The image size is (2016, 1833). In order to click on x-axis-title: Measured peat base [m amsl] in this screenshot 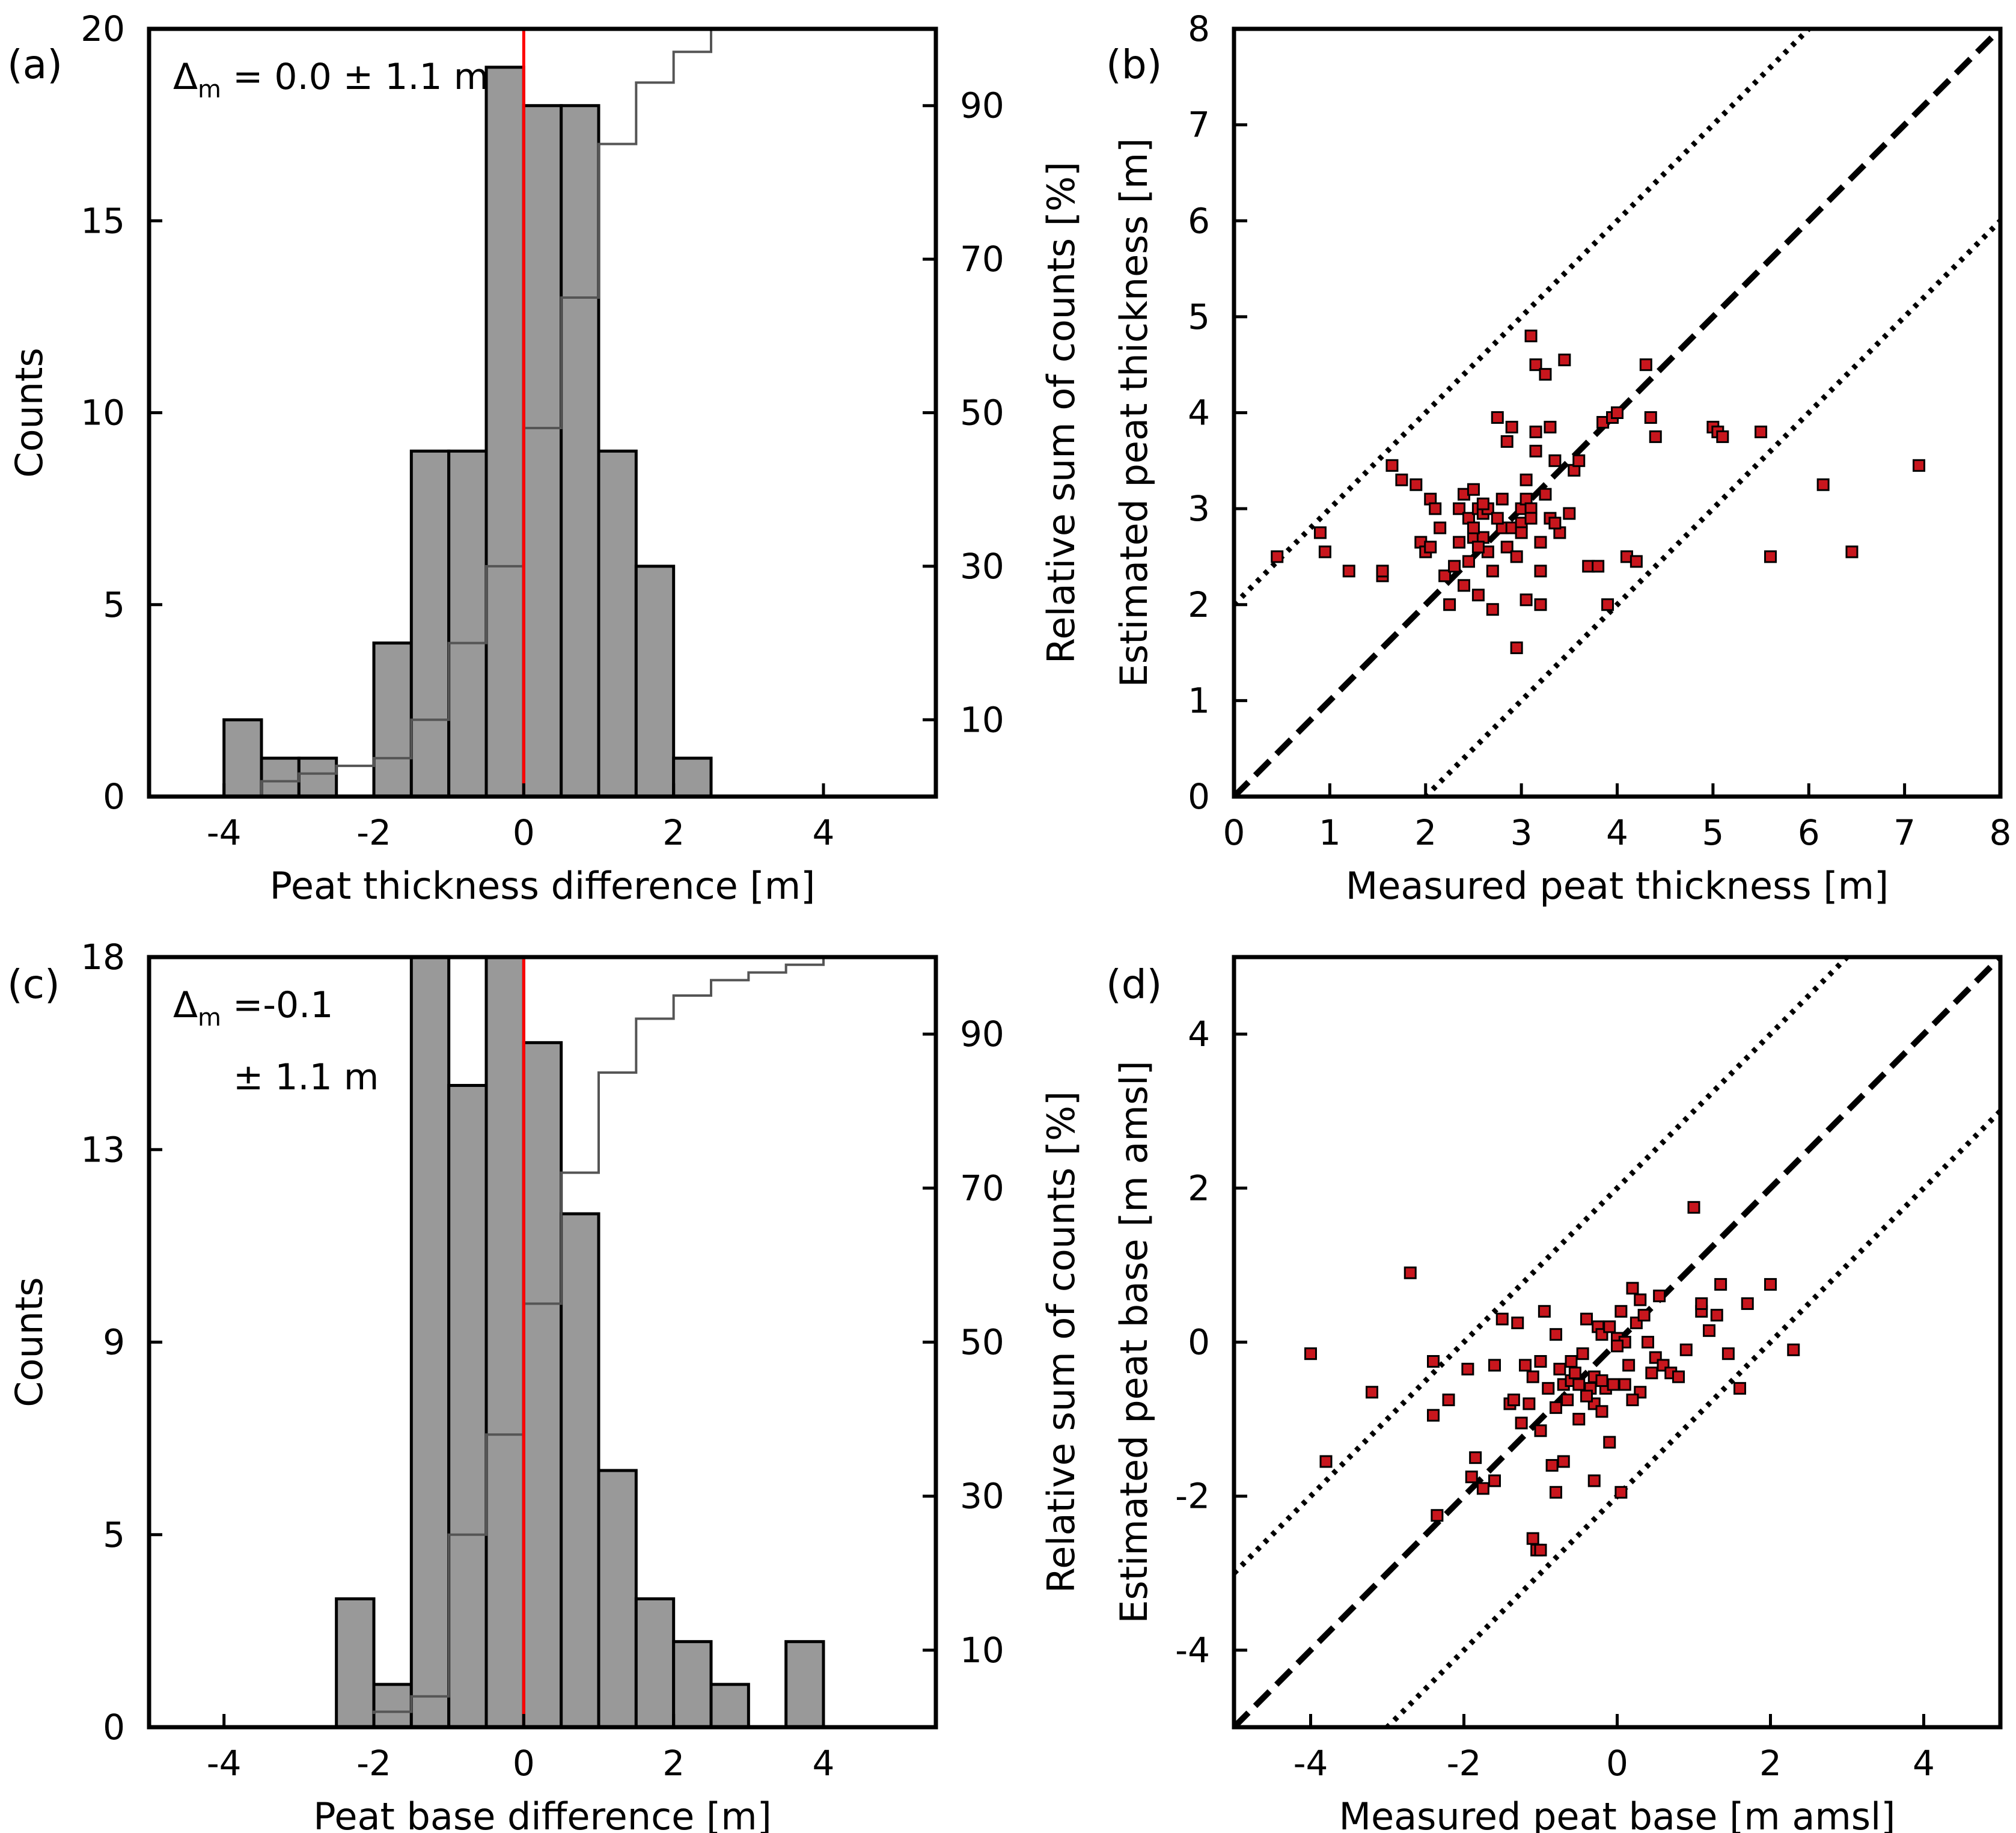, I will do `click(1618, 1814)`.